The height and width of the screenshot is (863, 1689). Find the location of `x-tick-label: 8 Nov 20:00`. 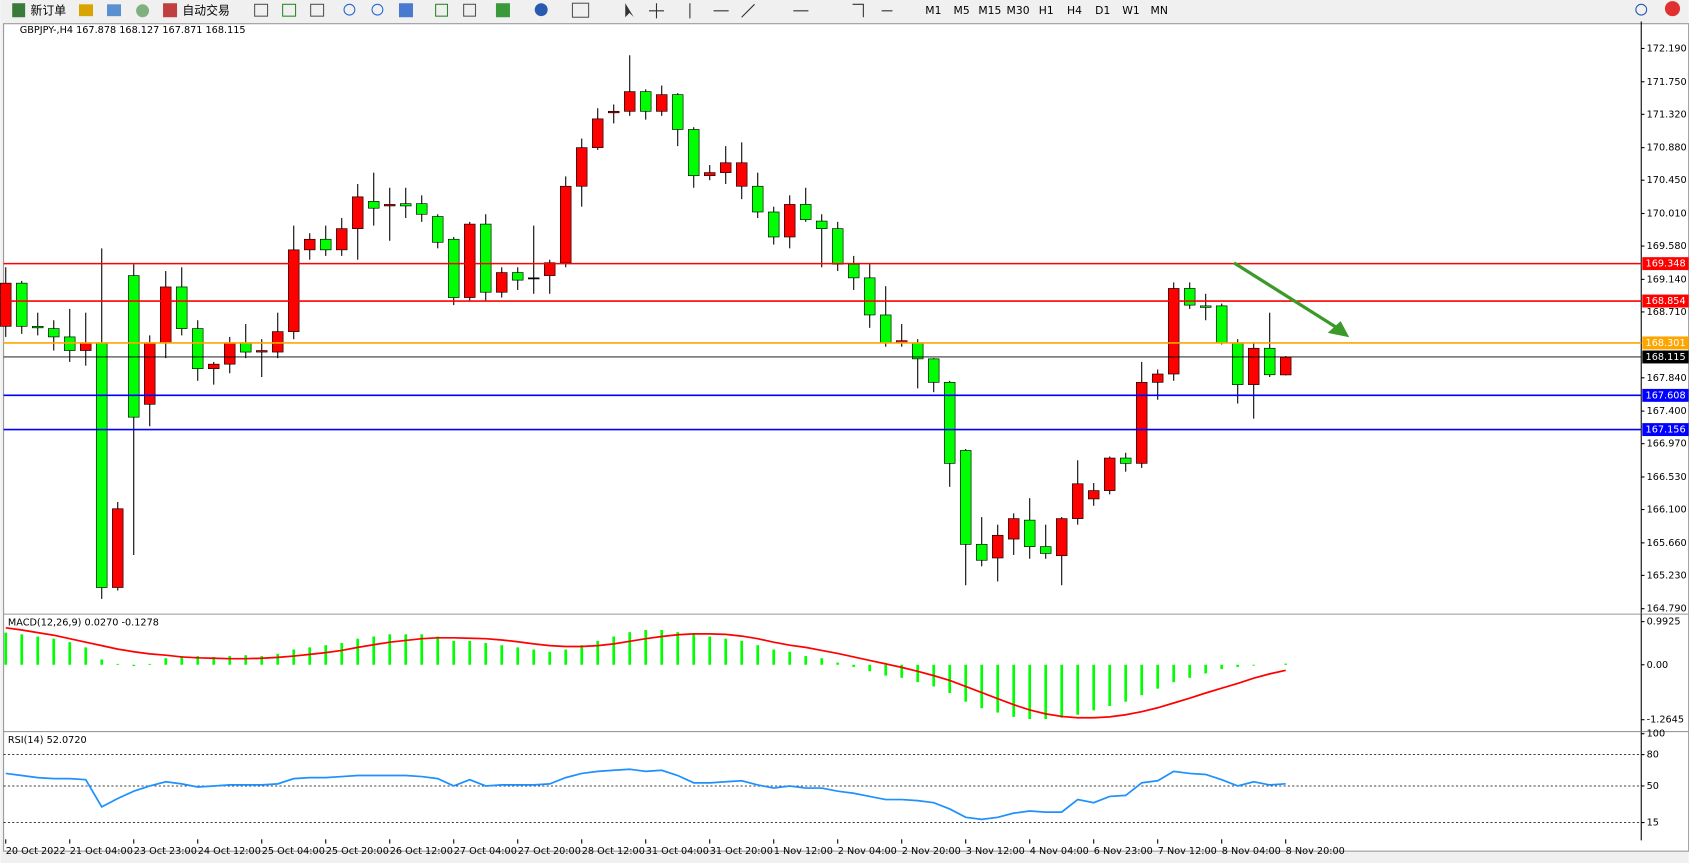

x-tick-label: 8 Nov 20:00 is located at coordinates (1315, 851).